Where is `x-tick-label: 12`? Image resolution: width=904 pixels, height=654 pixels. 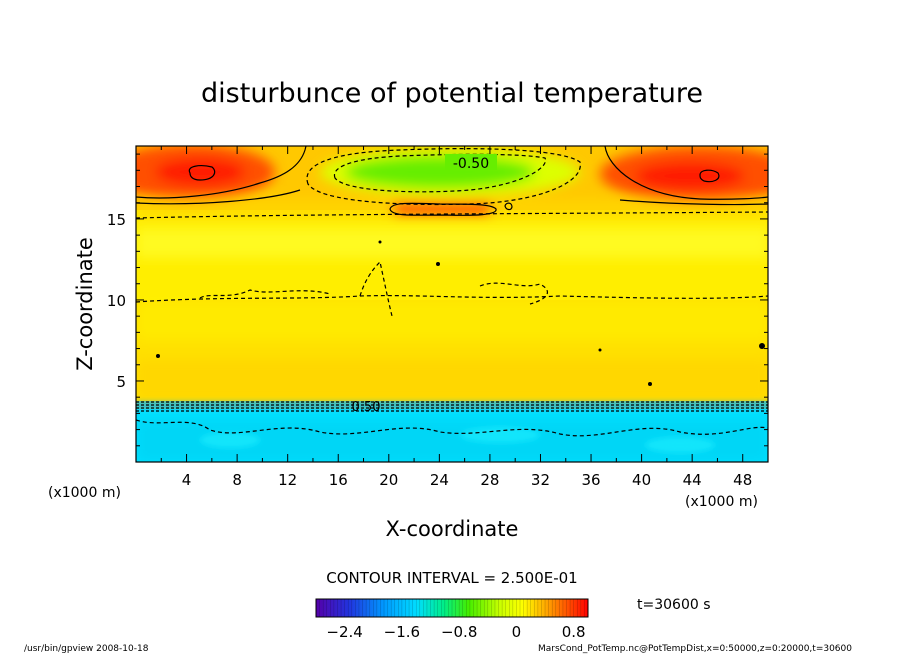 x-tick-label: 12 is located at coordinates (287, 480).